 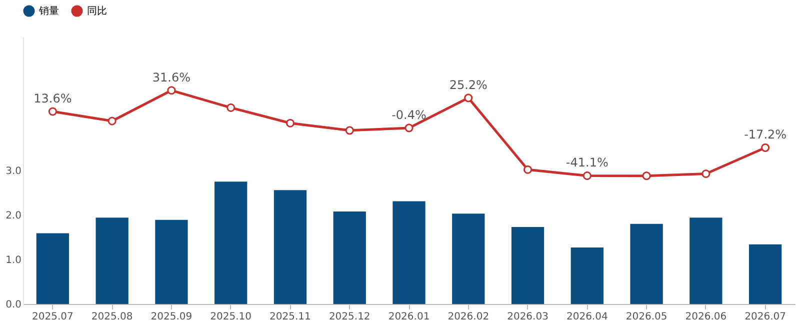 I want to click on data-label: -0.4%, so click(x=409, y=115).